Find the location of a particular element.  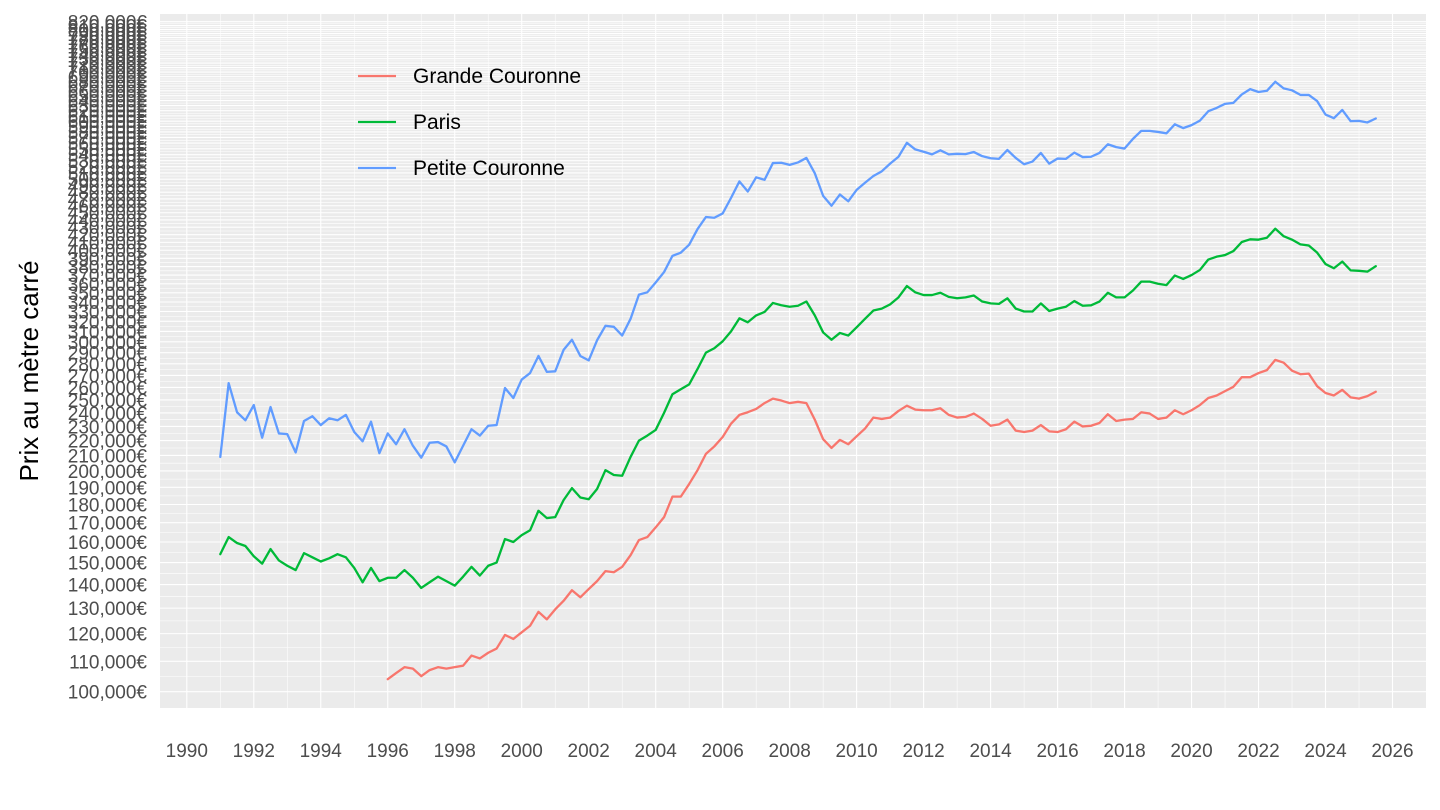

x-tick-label: 2008 is located at coordinates (790, 751).